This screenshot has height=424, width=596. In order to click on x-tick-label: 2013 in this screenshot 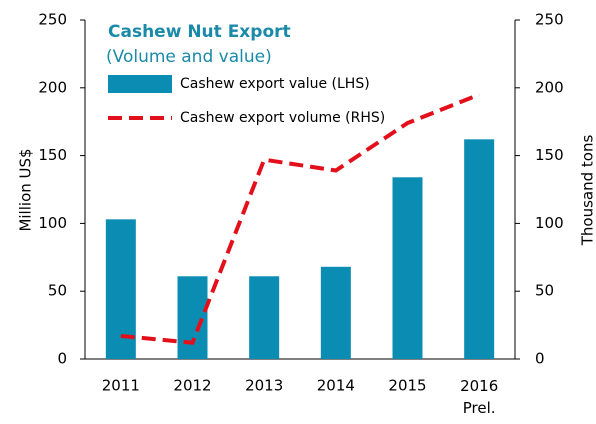, I will do `click(264, 386)`.